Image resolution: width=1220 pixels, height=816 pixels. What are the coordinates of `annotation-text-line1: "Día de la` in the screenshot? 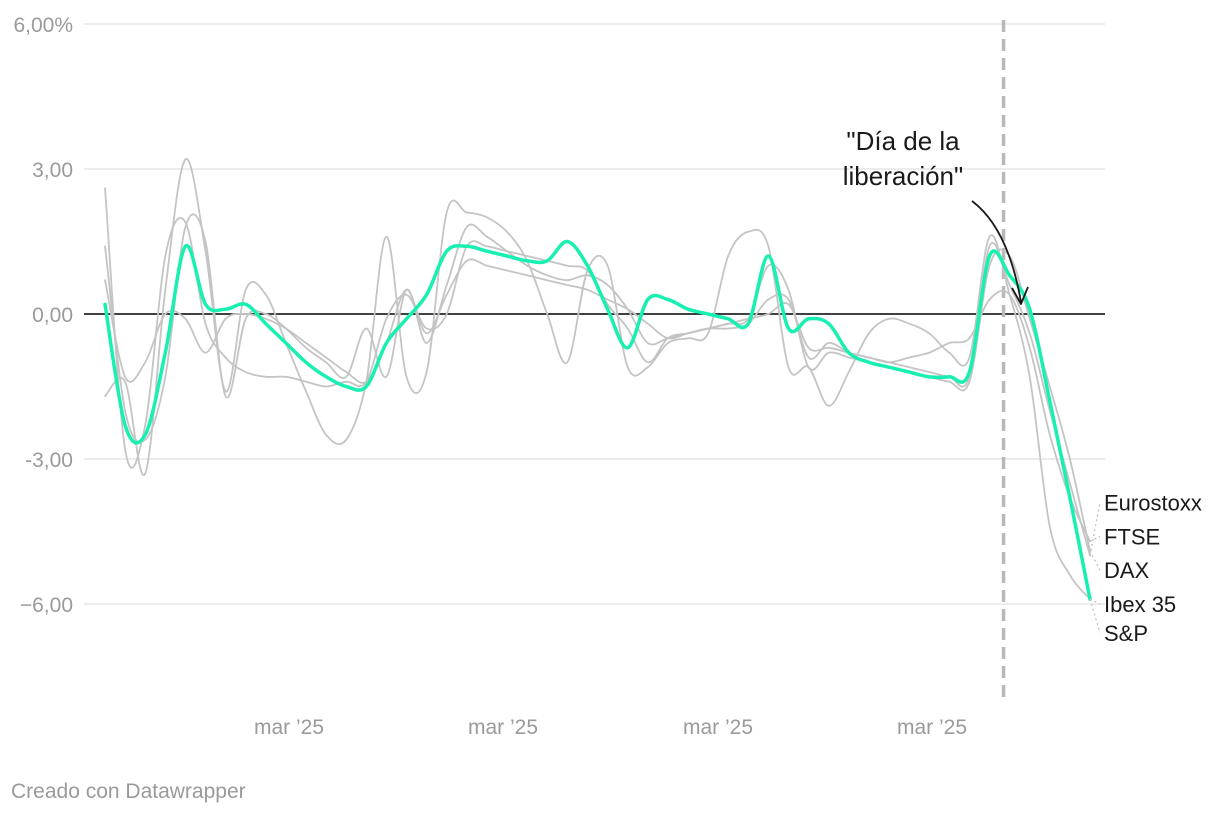 It's located at (903, 141).